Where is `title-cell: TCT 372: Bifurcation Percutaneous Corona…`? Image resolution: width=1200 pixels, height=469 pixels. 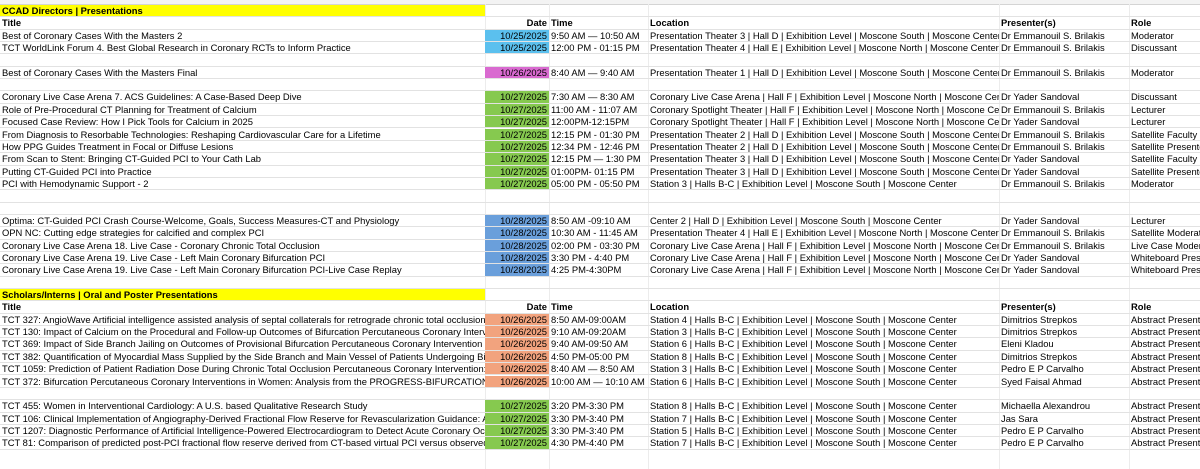 title-cell: TCT 372: Bifurcation Percutaneous Corona… is located at coordinates (243, 381).